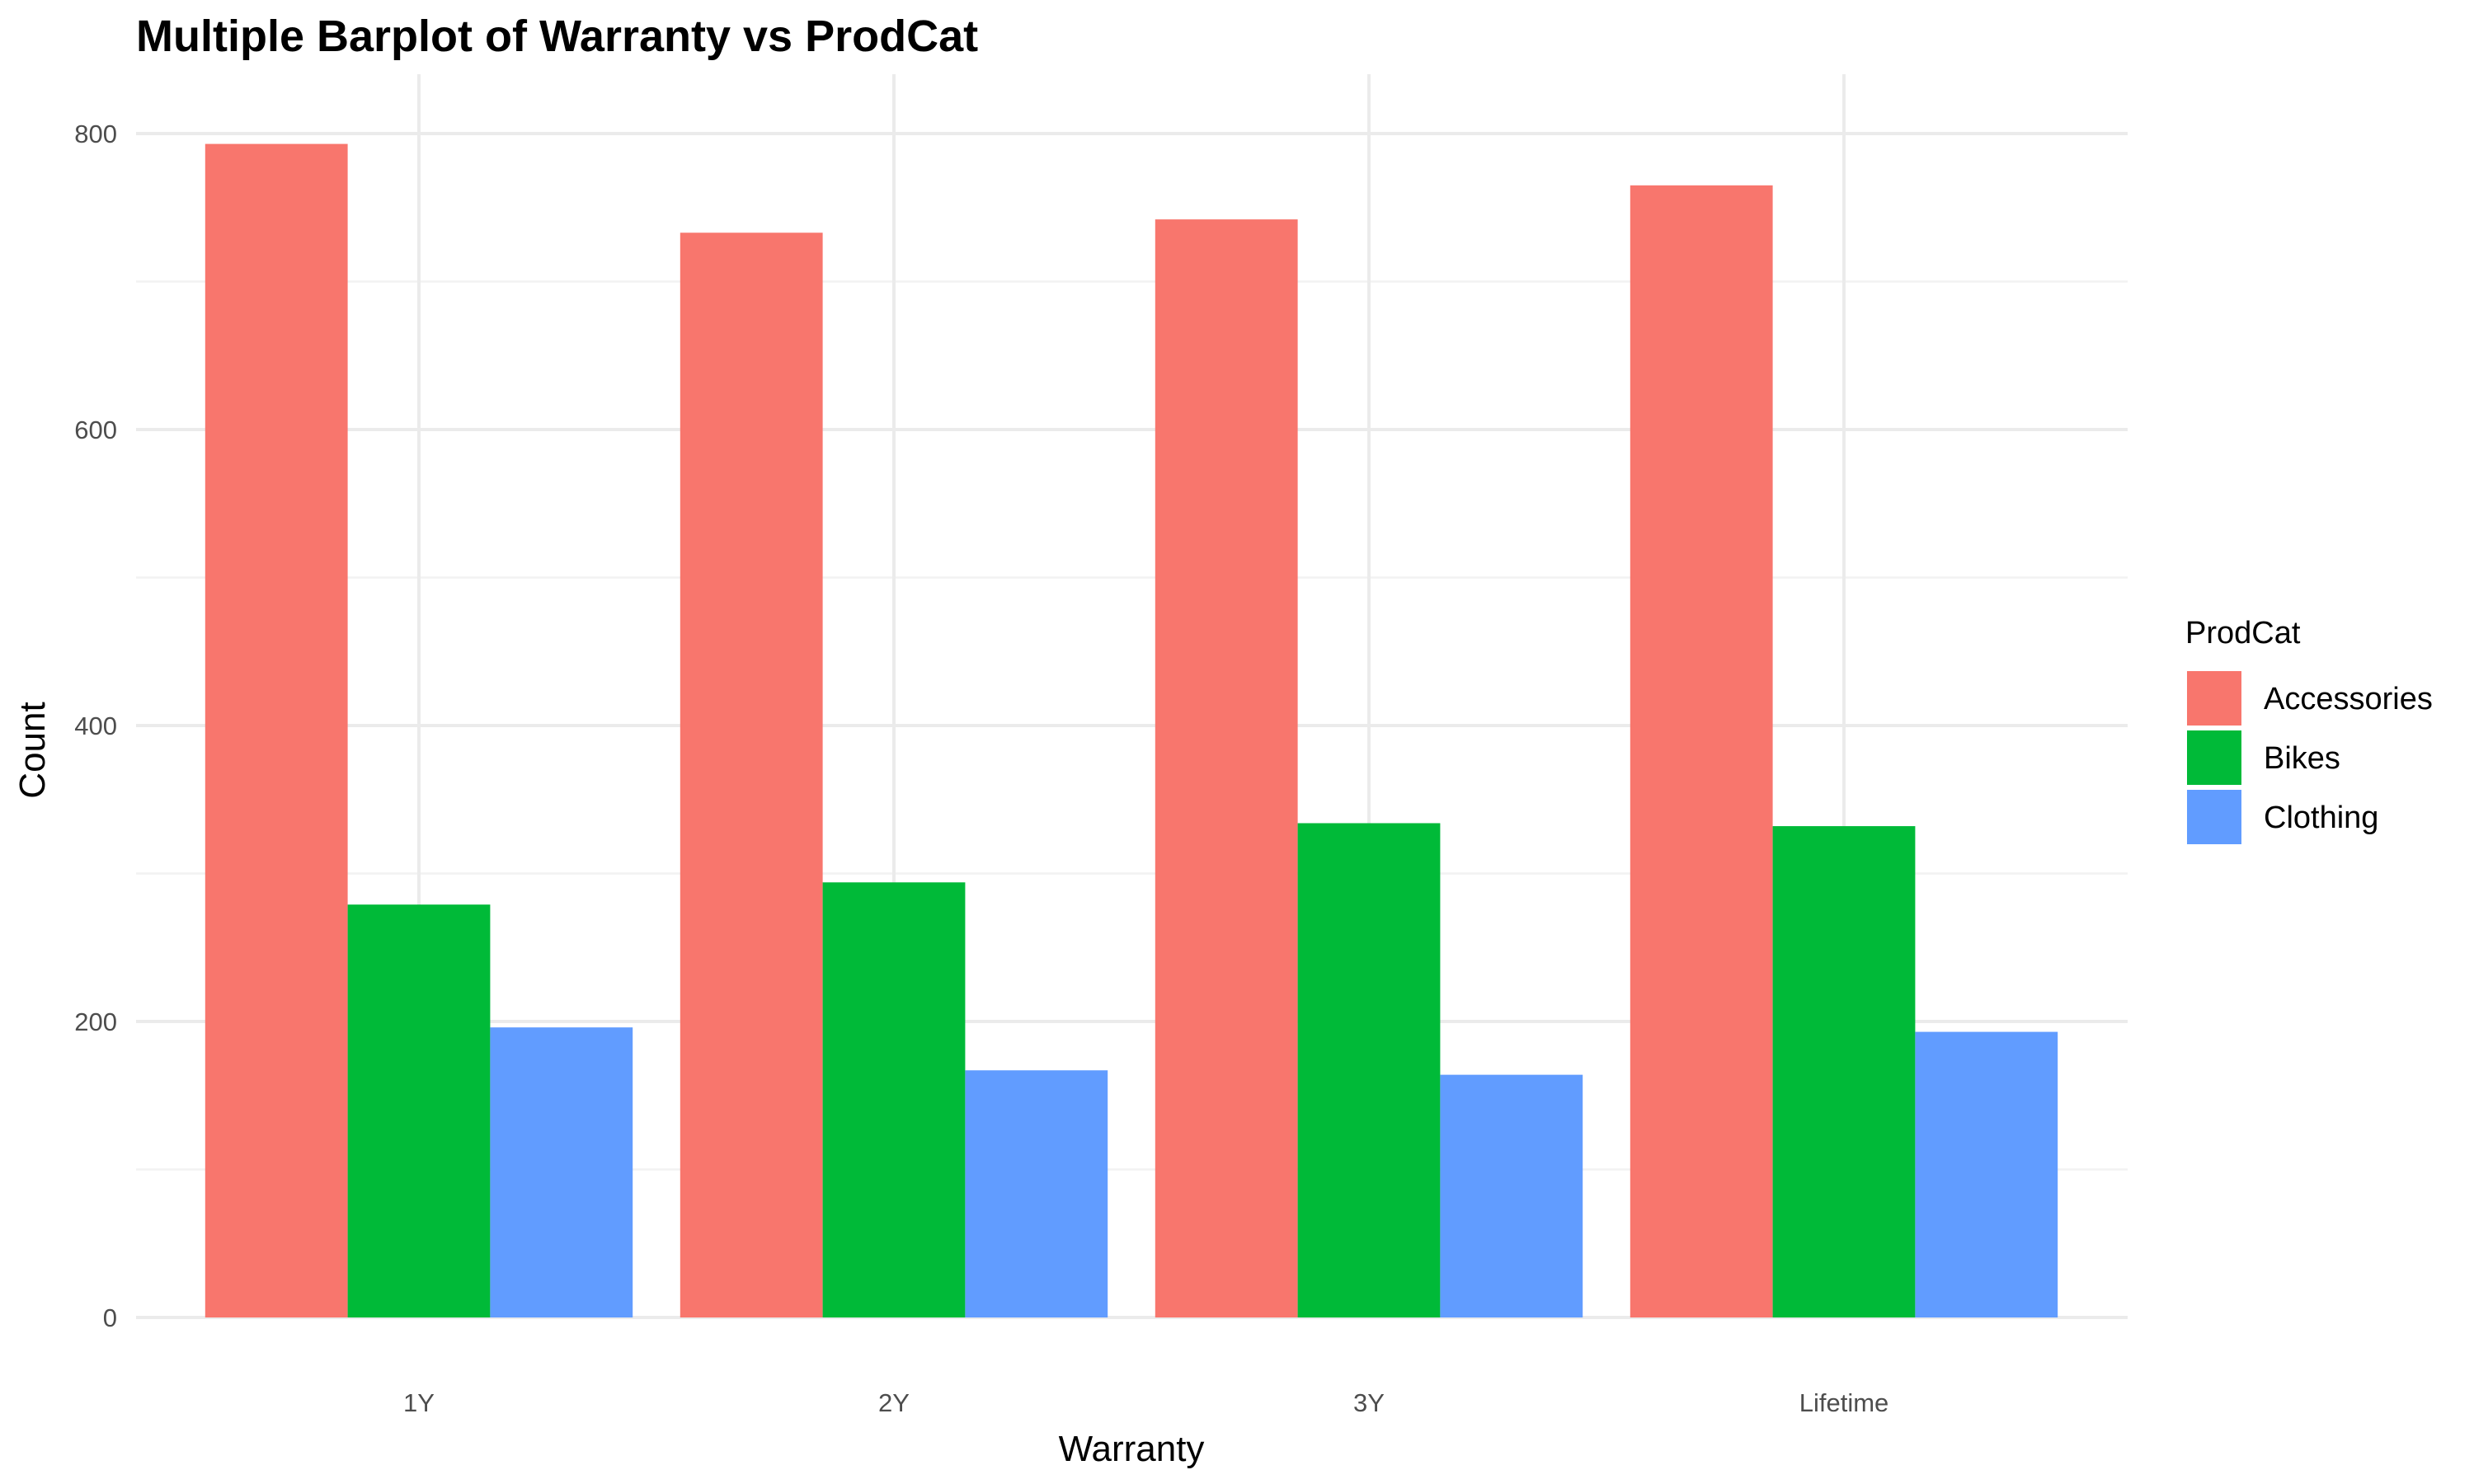 Image resolution: width=2474 pixels, height=1484 pixels. Describe the element at coordinates (419, 1402) in the screenshot. I see `x-tick-label: 1Y` at that location.